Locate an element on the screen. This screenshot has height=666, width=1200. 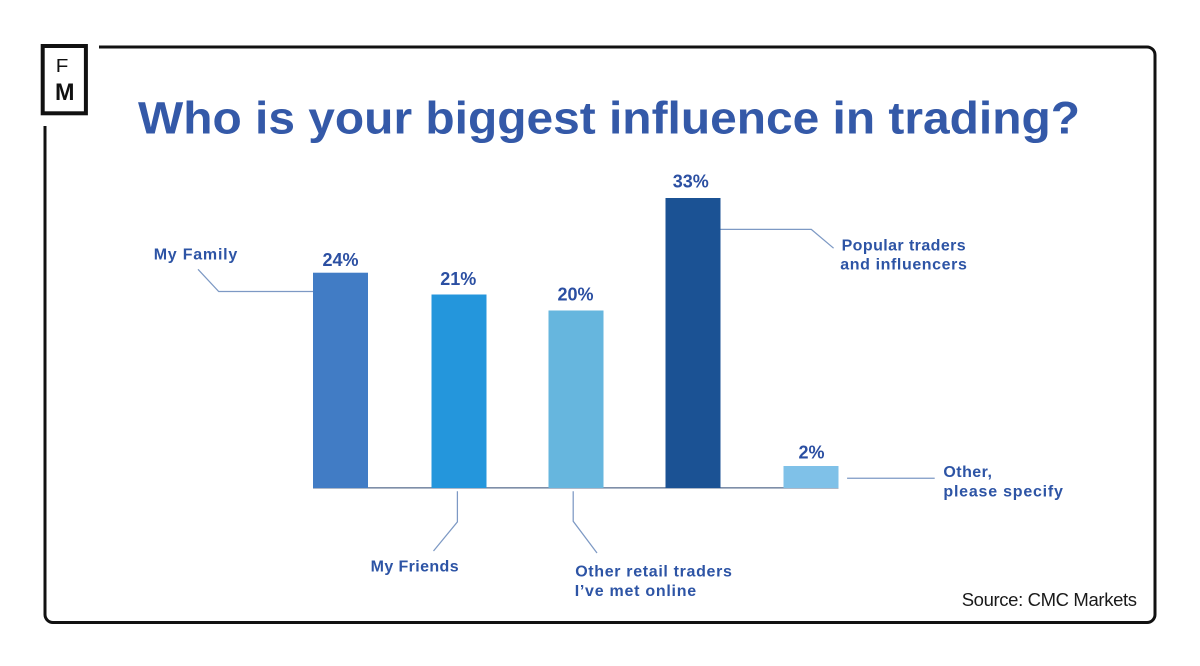
svg-text: My Friends is located at coordinates (415, 566).